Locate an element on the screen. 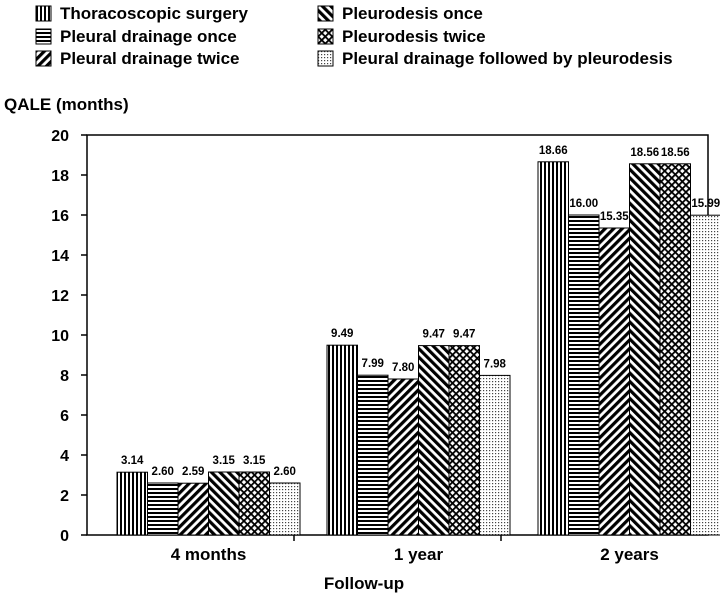 This screenshot has height=594, width=720. legend-label: Pleurodesis once is located at coordinates (412, 13).